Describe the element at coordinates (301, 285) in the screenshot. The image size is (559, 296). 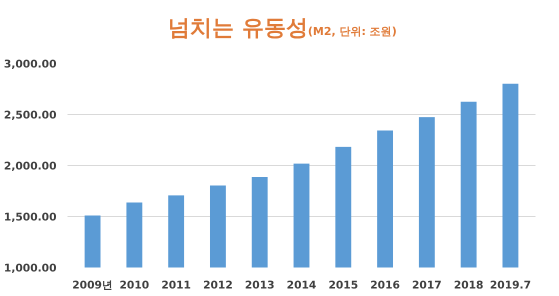
I see `x-tick-label: 2014` at that location.